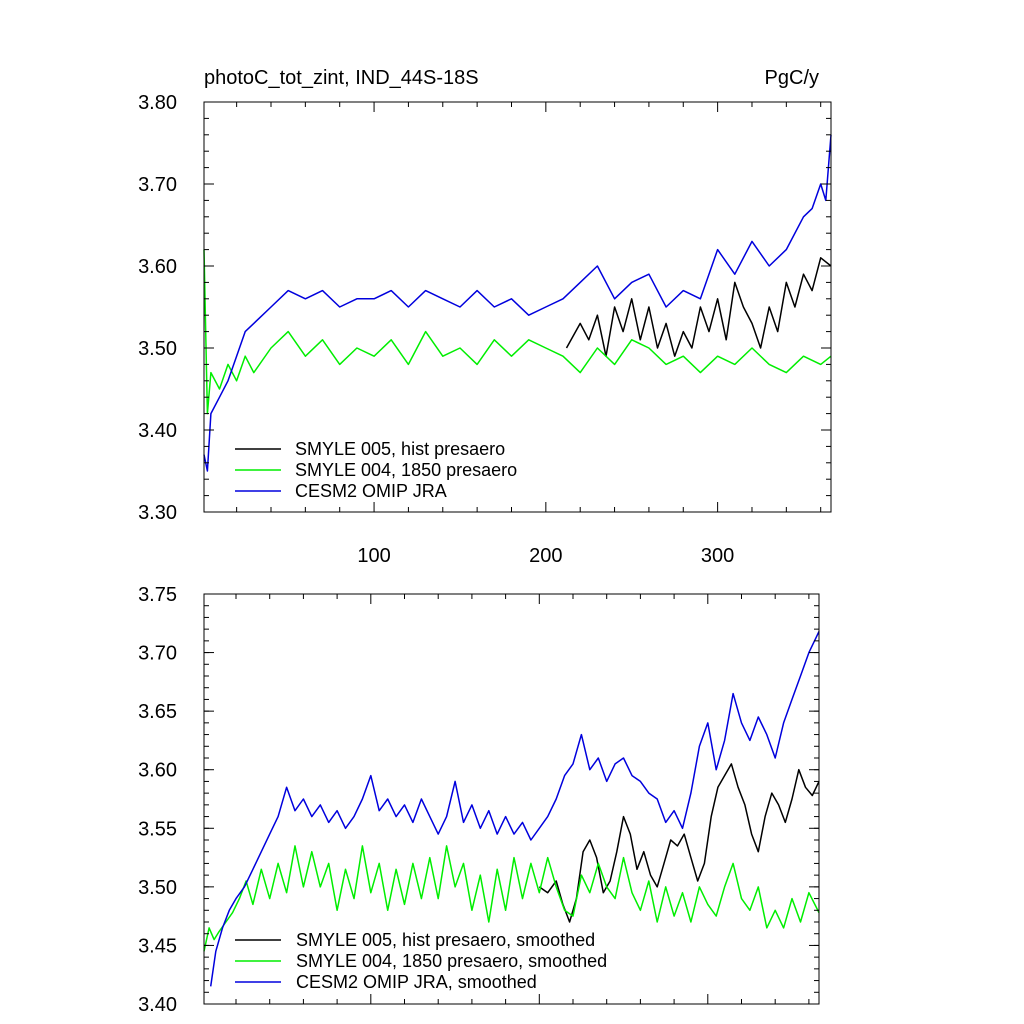 The width and height of the screenshot is (1024, 1024). Describe the element at coordinates (157, 103) in the screenshot. I see `top-ytick-label: 3.80` at that location.